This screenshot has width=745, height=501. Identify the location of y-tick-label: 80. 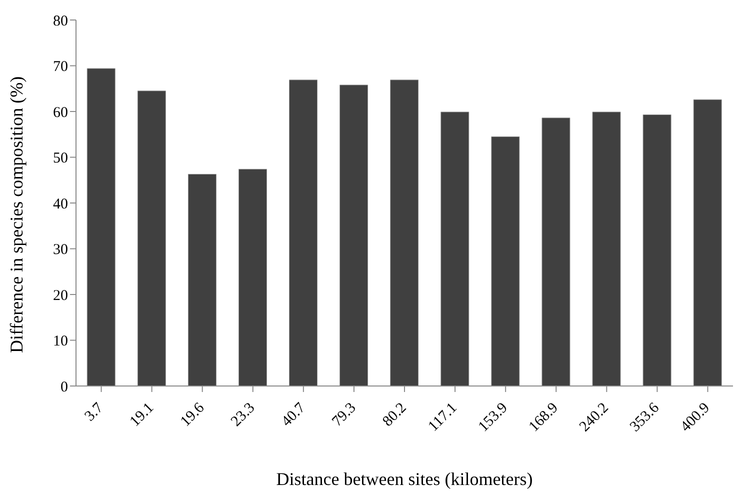
(60, 21).